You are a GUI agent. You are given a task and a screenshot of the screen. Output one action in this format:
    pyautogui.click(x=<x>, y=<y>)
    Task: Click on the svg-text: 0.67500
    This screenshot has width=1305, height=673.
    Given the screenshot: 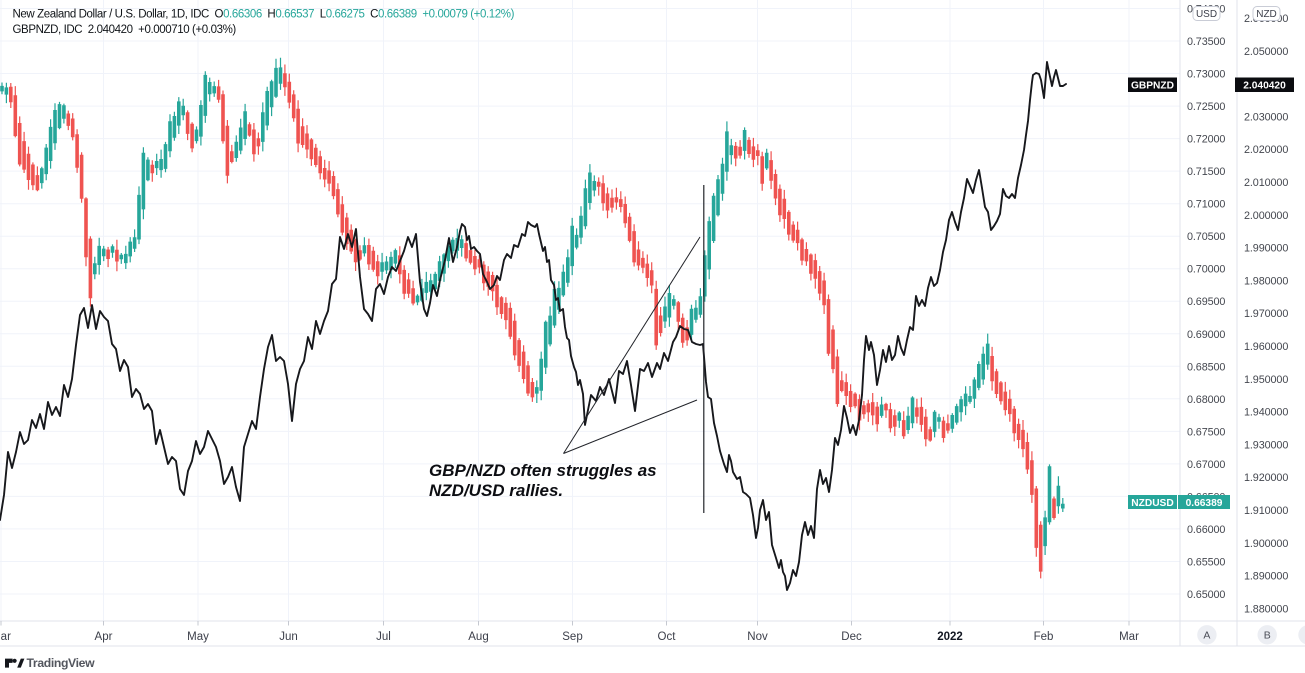 What is the action you would take?
    pyautogui.click(x=1206, y=432)
    